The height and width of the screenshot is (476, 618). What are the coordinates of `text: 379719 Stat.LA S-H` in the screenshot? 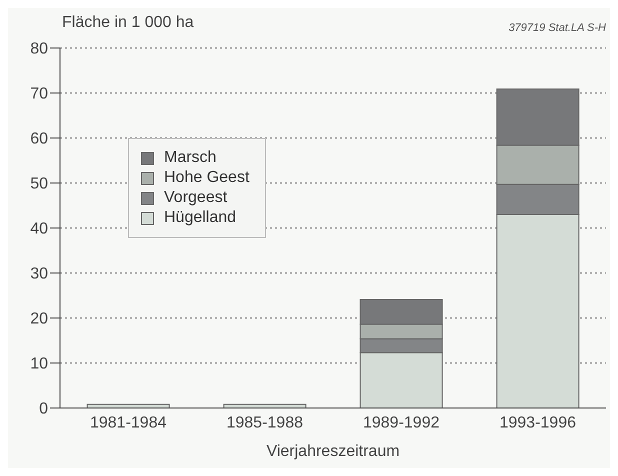 It's located at (557, 28).